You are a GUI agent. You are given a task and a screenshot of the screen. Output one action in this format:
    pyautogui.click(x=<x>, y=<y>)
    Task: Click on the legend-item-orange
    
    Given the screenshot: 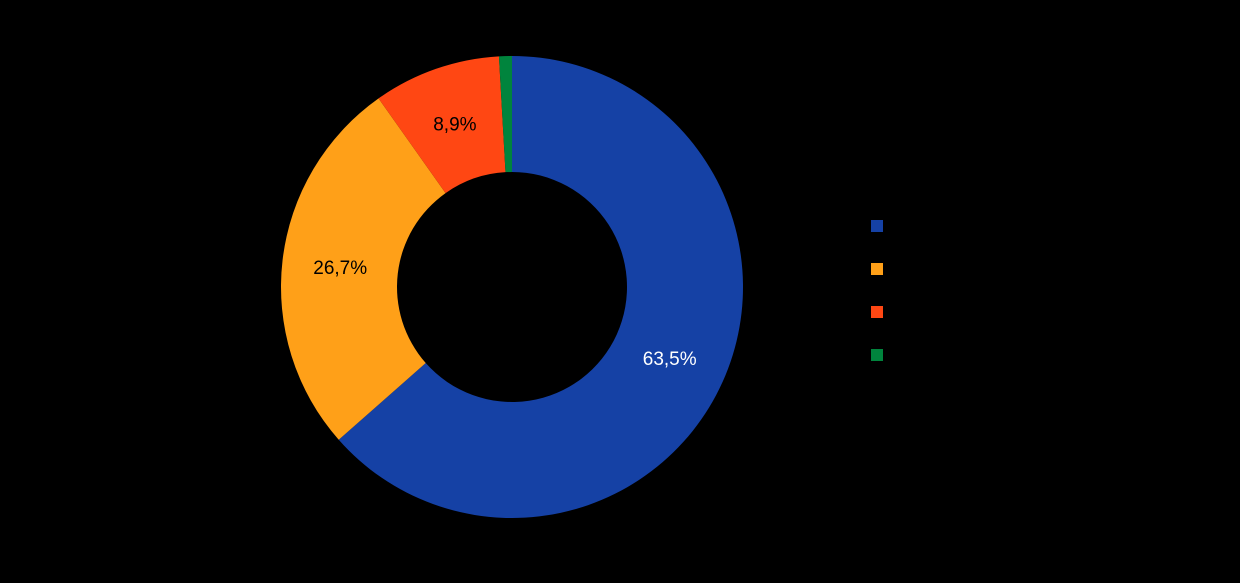 What is the action you would take?
    pyautogui.click(x=881, y=269)
    